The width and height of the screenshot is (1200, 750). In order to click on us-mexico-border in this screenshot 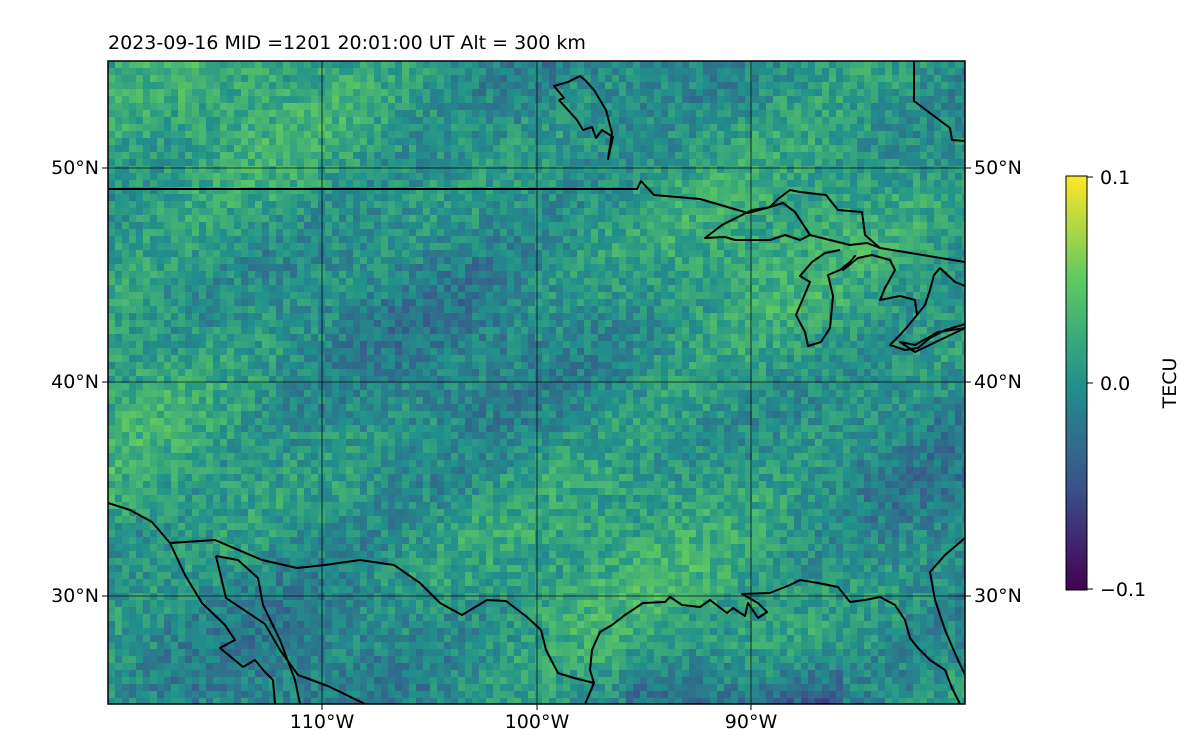, I will do `click(382, 611)`.